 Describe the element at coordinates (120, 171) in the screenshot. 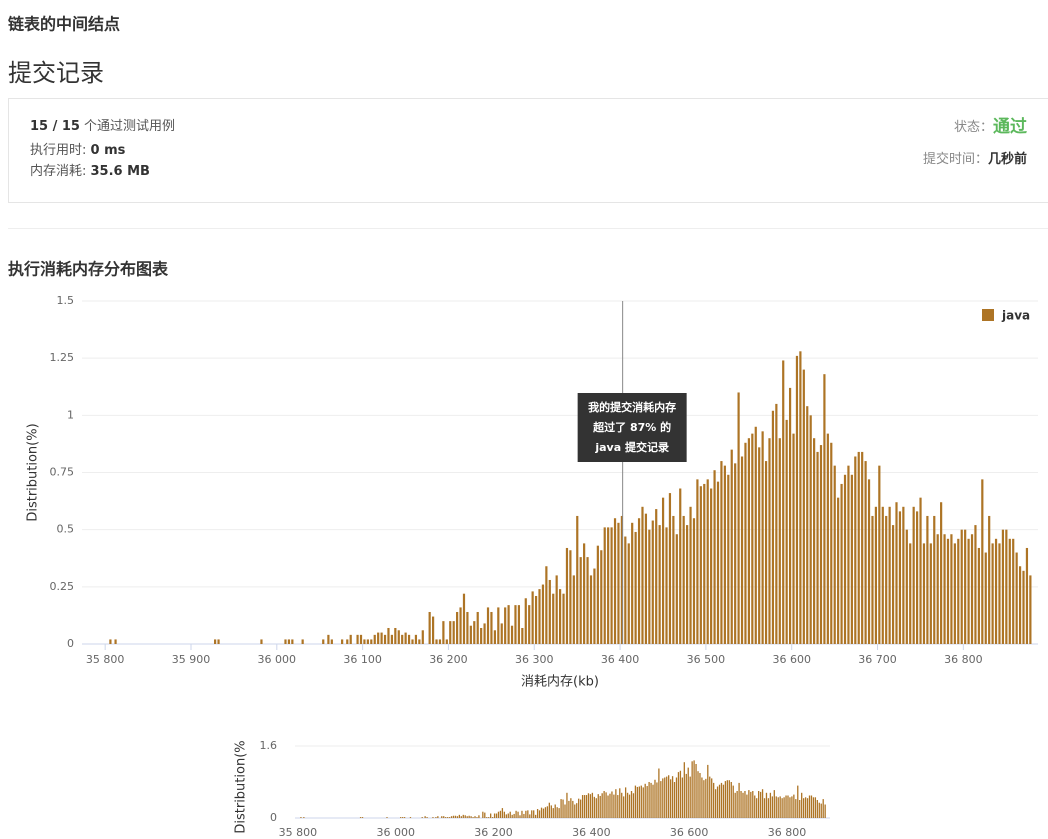

I see `memory: 35.6 MB` at that location.